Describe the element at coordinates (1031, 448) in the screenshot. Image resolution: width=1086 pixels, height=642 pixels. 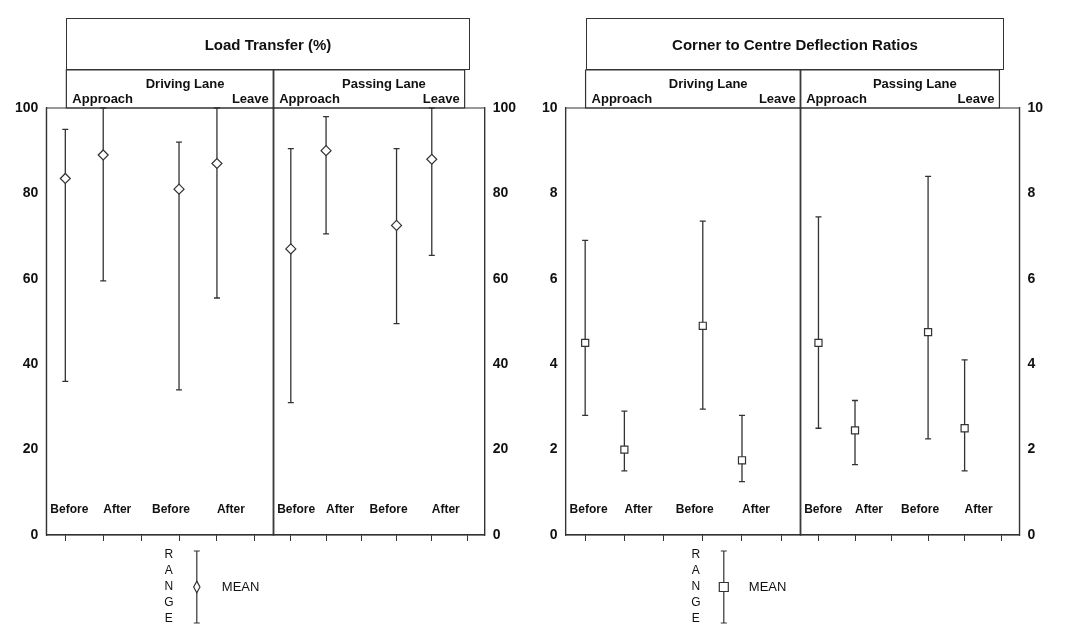
I see `y2-tick-label: 2` at that location.